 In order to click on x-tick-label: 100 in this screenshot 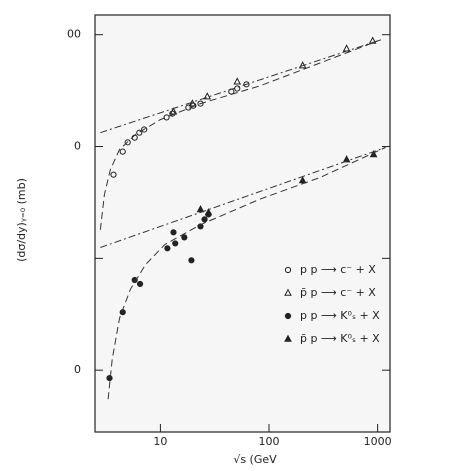, I will do `click(269, 441)`.